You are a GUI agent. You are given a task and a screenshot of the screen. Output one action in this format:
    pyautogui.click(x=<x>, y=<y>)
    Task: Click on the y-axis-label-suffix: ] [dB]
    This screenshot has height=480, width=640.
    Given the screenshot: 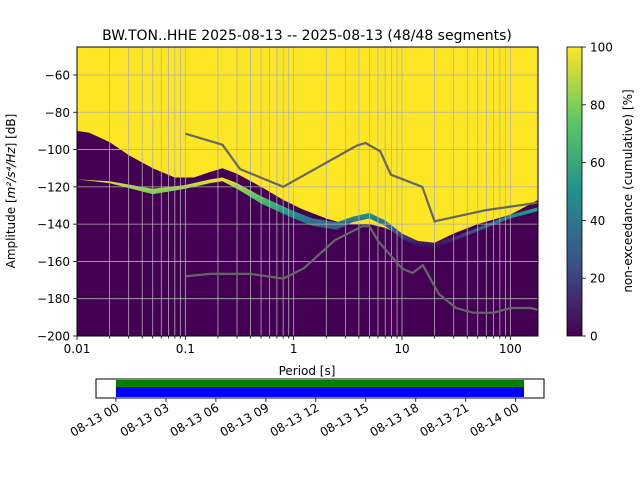 What is the action you would take?
    pyautogui.click(x=11, y=131)
    